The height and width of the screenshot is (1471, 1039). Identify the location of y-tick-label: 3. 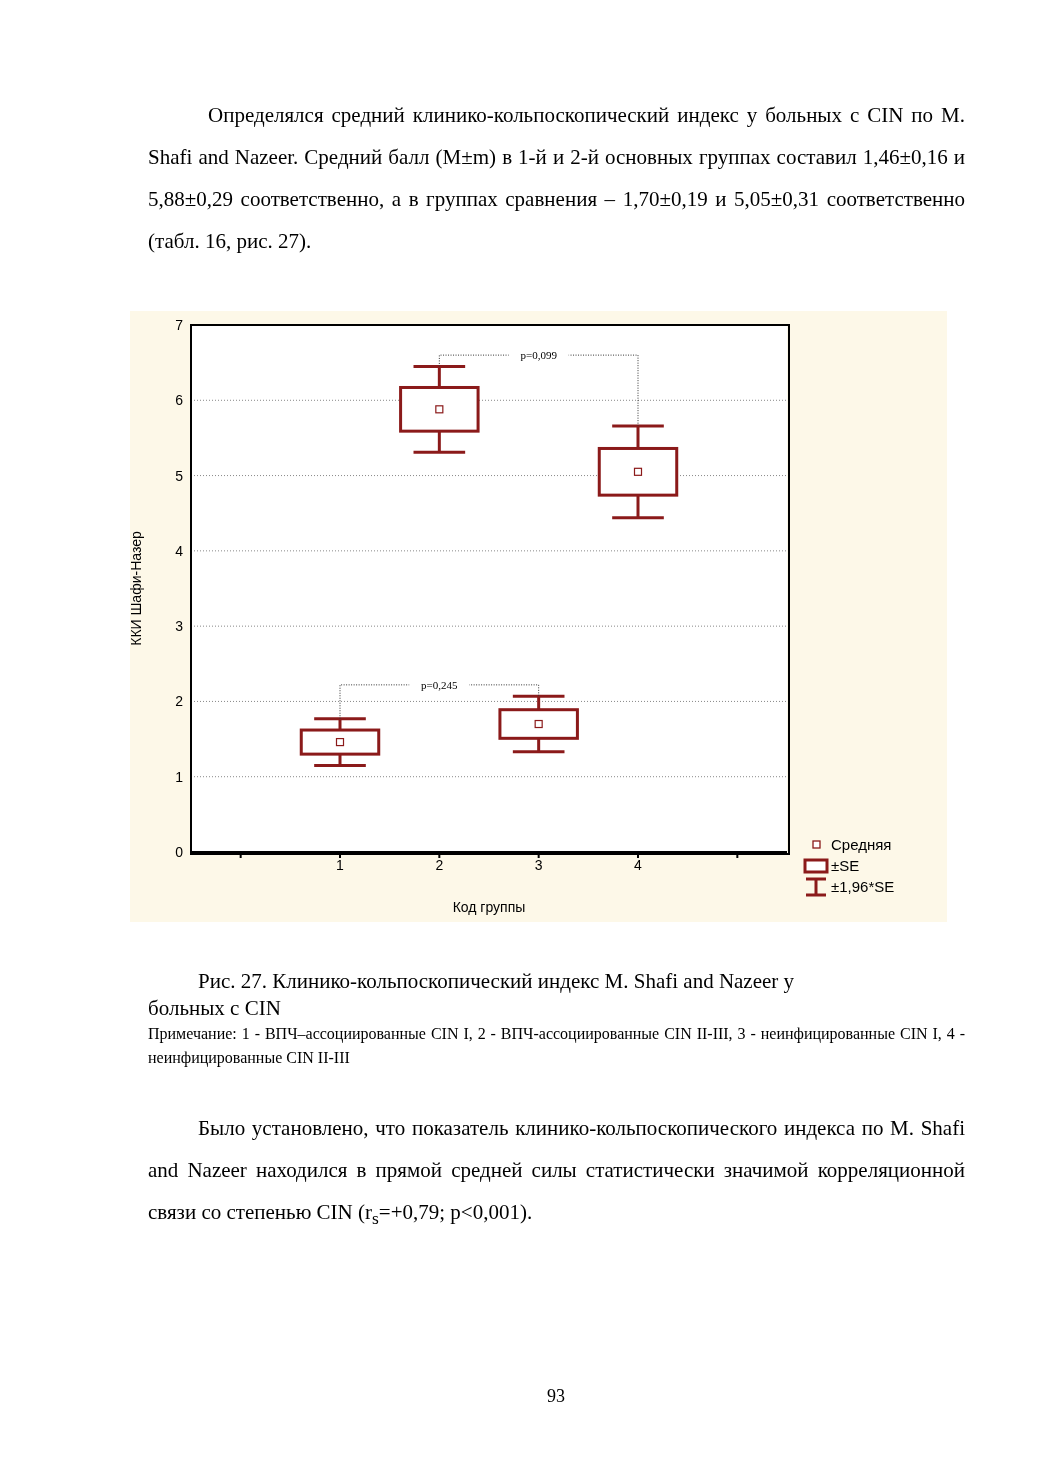
(179, 626).